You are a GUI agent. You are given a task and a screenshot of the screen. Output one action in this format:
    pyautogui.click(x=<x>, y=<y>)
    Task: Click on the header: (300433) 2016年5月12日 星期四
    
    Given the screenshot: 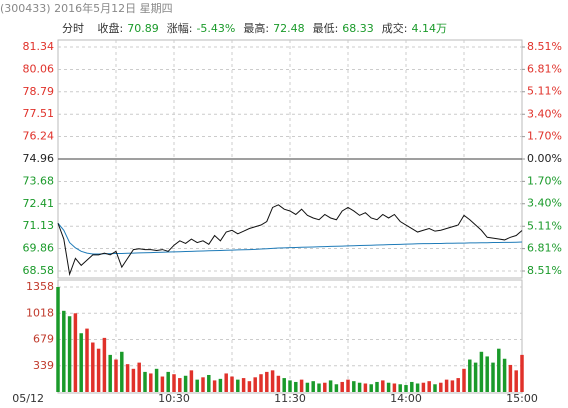 What is the action you would take?
    pyautogui.click(x=86, y=8)
    